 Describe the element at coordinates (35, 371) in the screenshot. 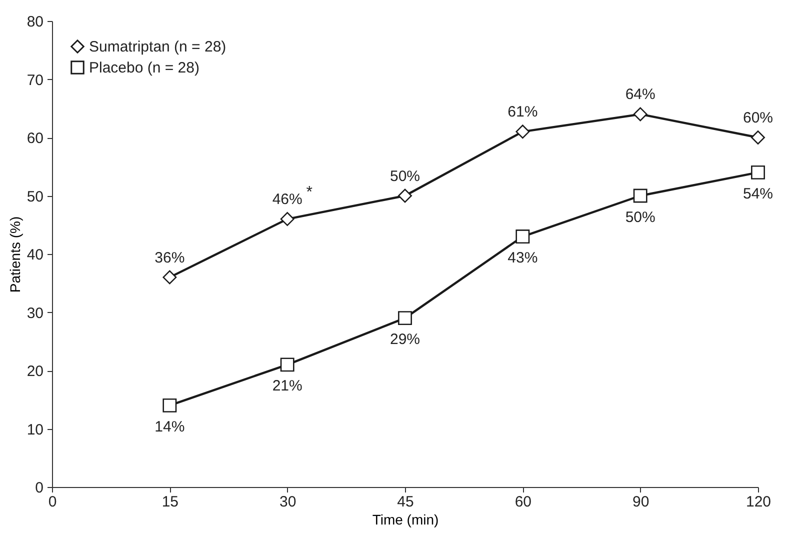

I see `y-tick-label: 20` at that location.